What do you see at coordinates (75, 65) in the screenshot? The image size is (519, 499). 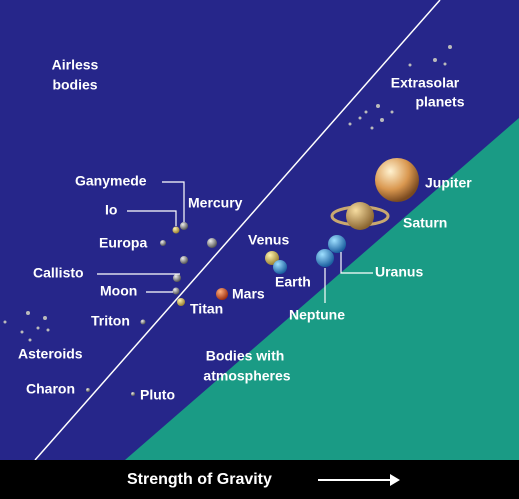 I see `region-label: Airless` at bounding box center [75, 65].